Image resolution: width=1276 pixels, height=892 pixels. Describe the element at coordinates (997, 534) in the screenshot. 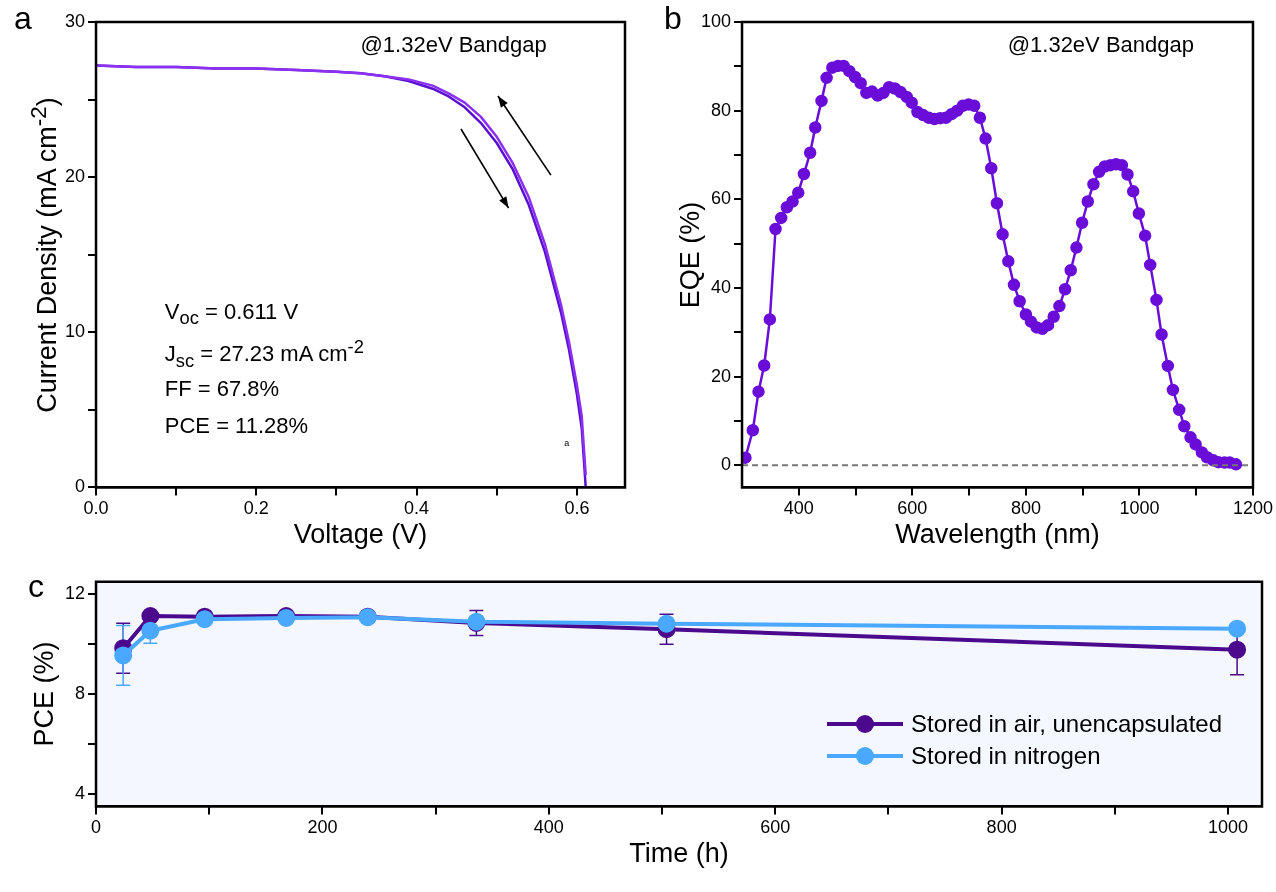

I see `x-axis-title: Wavelength (nm)` at that location.